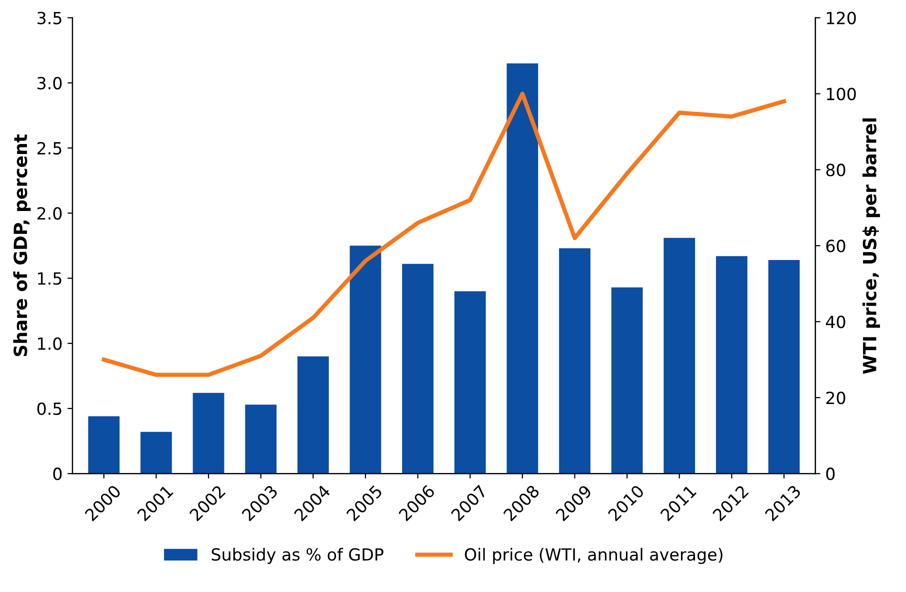  Describe the element at coordinates (50, 18) in the screenshot. I see `y-tick-label: 3.5` at that location.